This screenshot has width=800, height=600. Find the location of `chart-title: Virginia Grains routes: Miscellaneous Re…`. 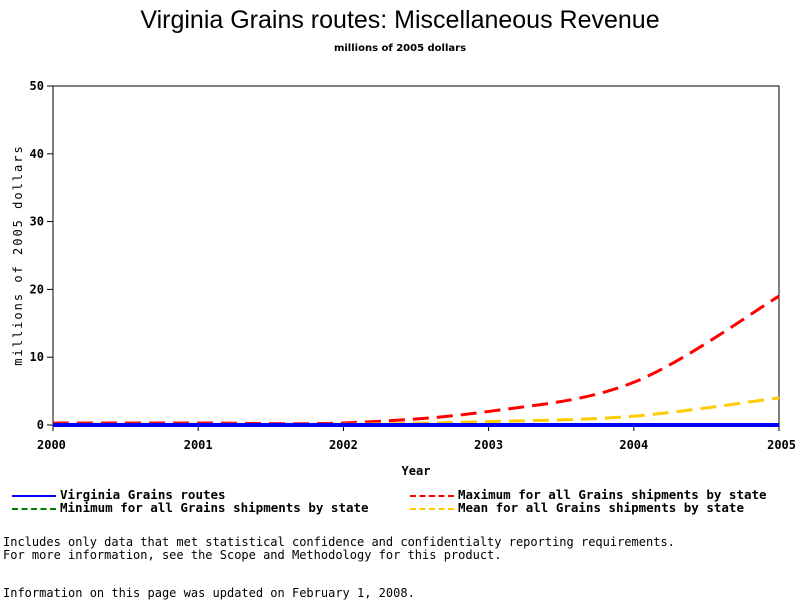

chart-title: Virginia Grains routes: Miscellaneous Re… is located at coordinates (400, 20).